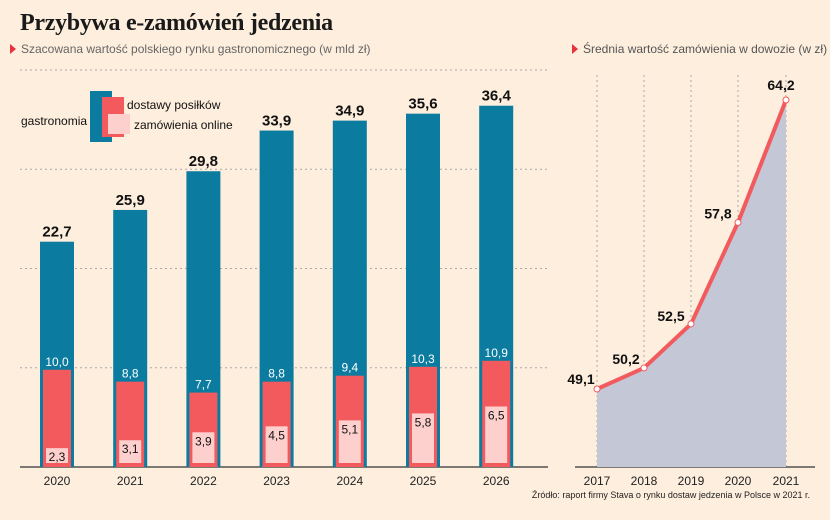 The width and height of the screenshot is (830, 520). Describe the element at coordinates (130, 200) in the screenshot. I see `total-value-label: 25,9` at that location.